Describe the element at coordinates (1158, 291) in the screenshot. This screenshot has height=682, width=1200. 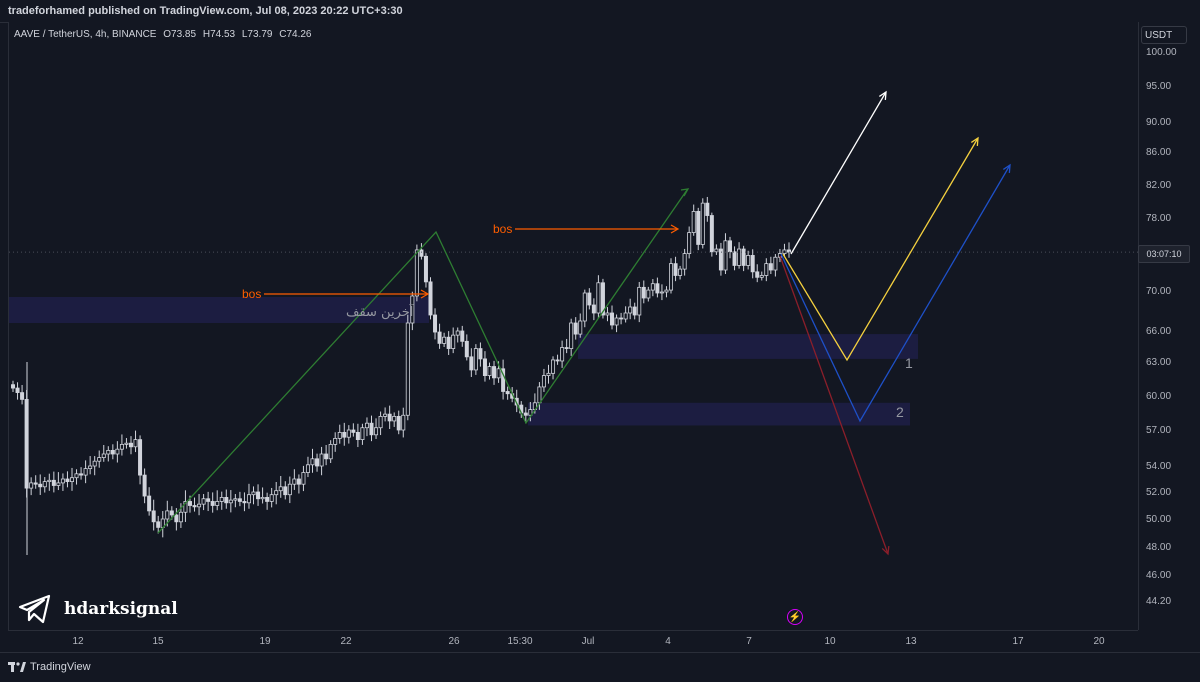
I see `y-tick-label: 70.00` at that location.